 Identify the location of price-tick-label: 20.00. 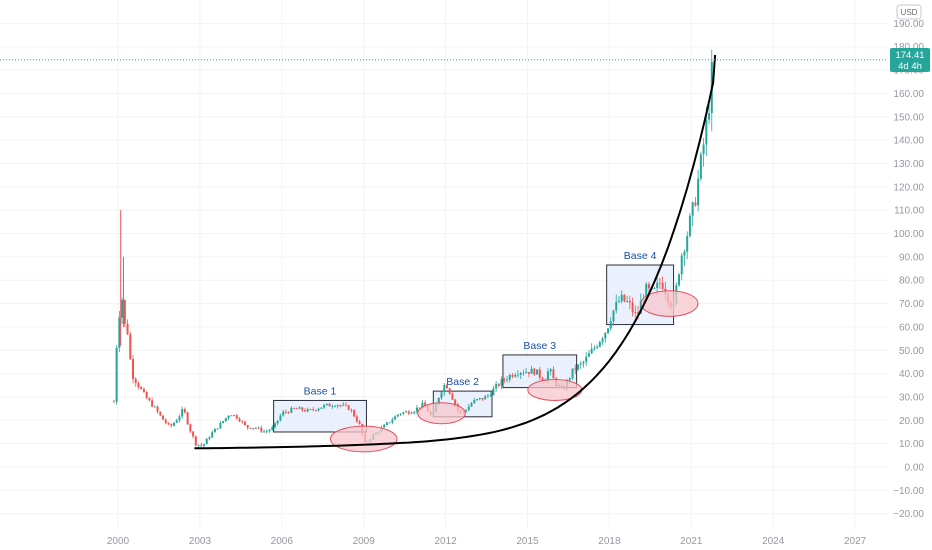
(911, 421).